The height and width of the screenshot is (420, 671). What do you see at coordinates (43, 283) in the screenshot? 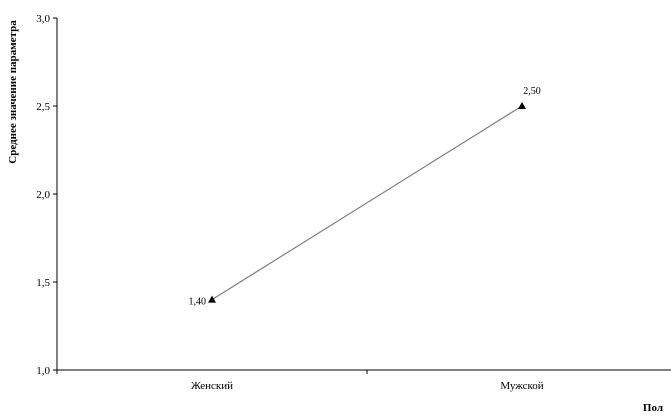
I see `y-tick-label: 1,5` at bounding box center [43, 283].